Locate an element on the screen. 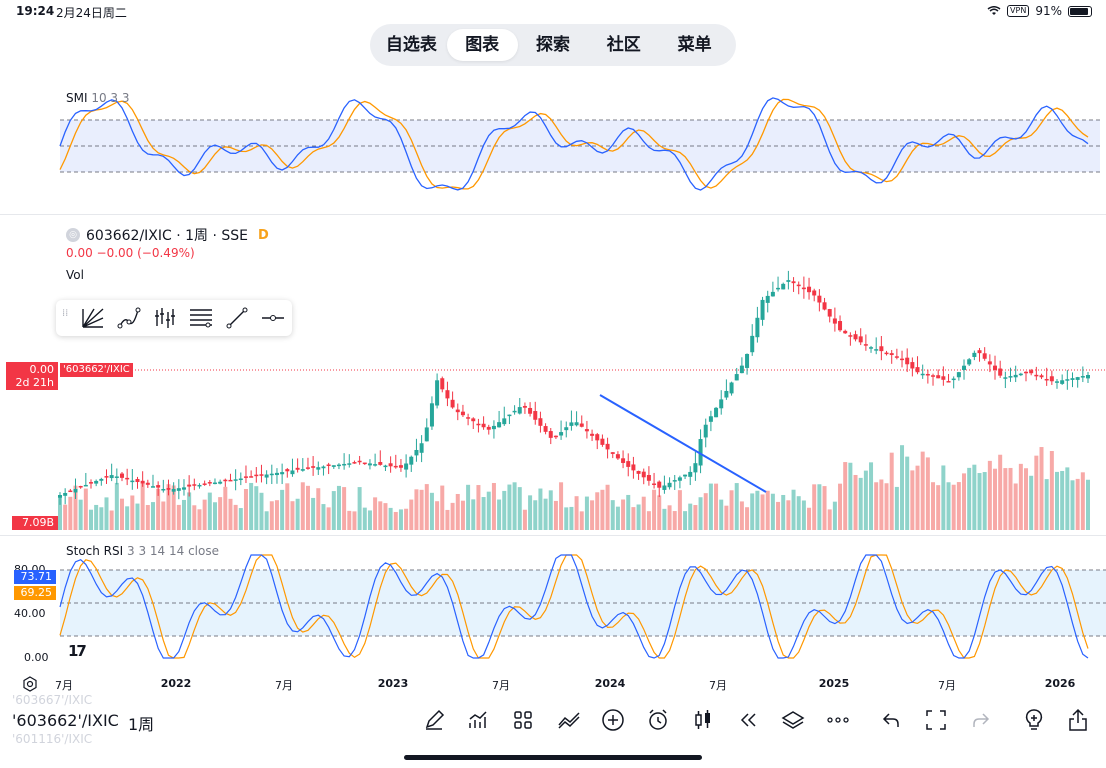  alert-icon is located at coordinates (658, 720).